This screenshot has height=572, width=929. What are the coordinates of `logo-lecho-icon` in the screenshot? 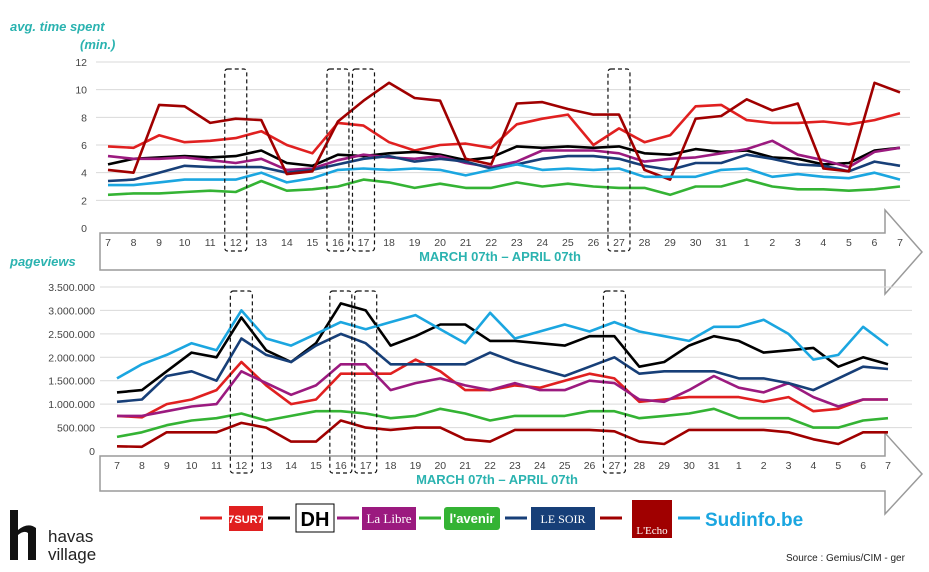 It's located at (652, 519).